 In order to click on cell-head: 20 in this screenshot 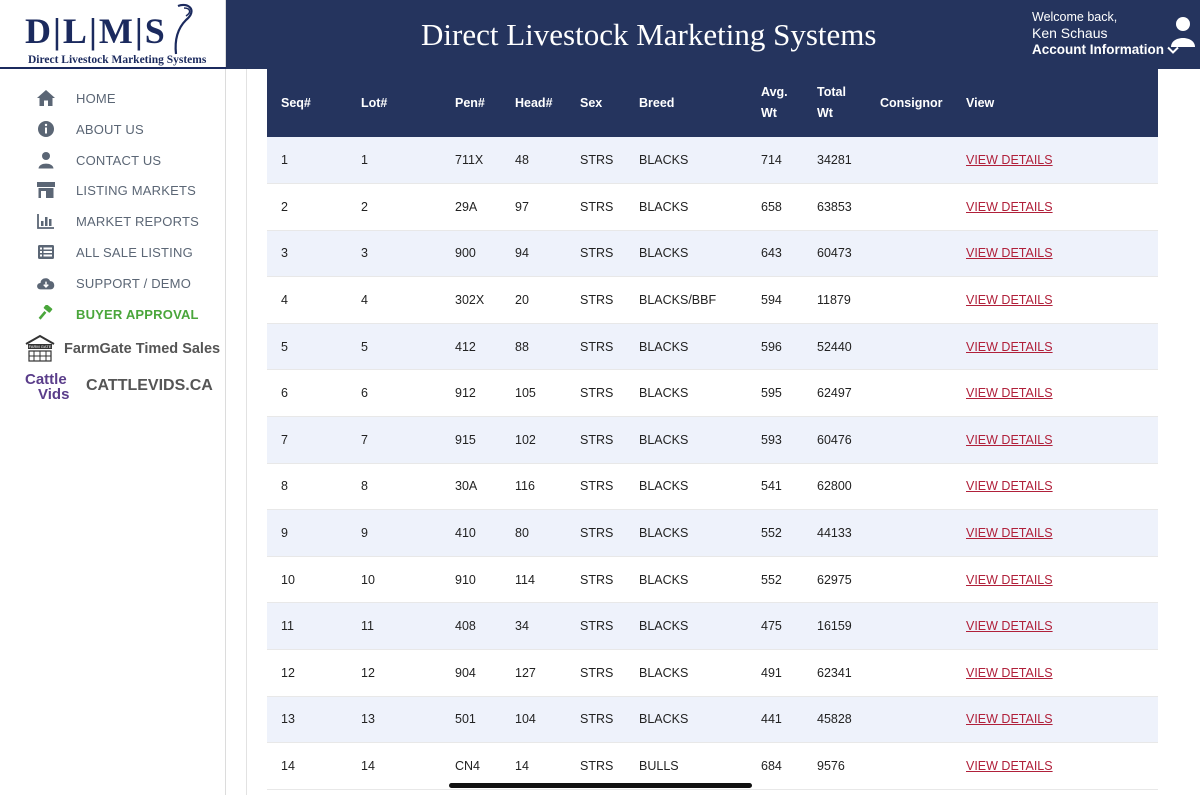, I will do `click(522, 300)`.